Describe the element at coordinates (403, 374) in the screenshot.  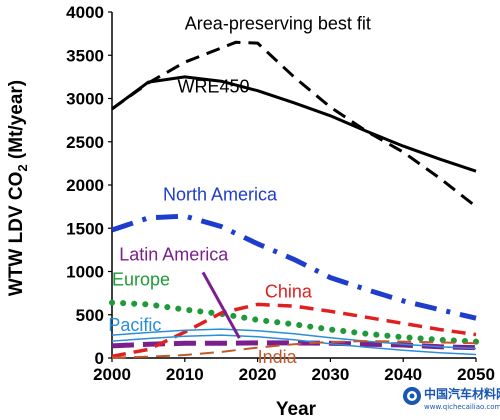
I see `x-tick-label: 2040` at that location.